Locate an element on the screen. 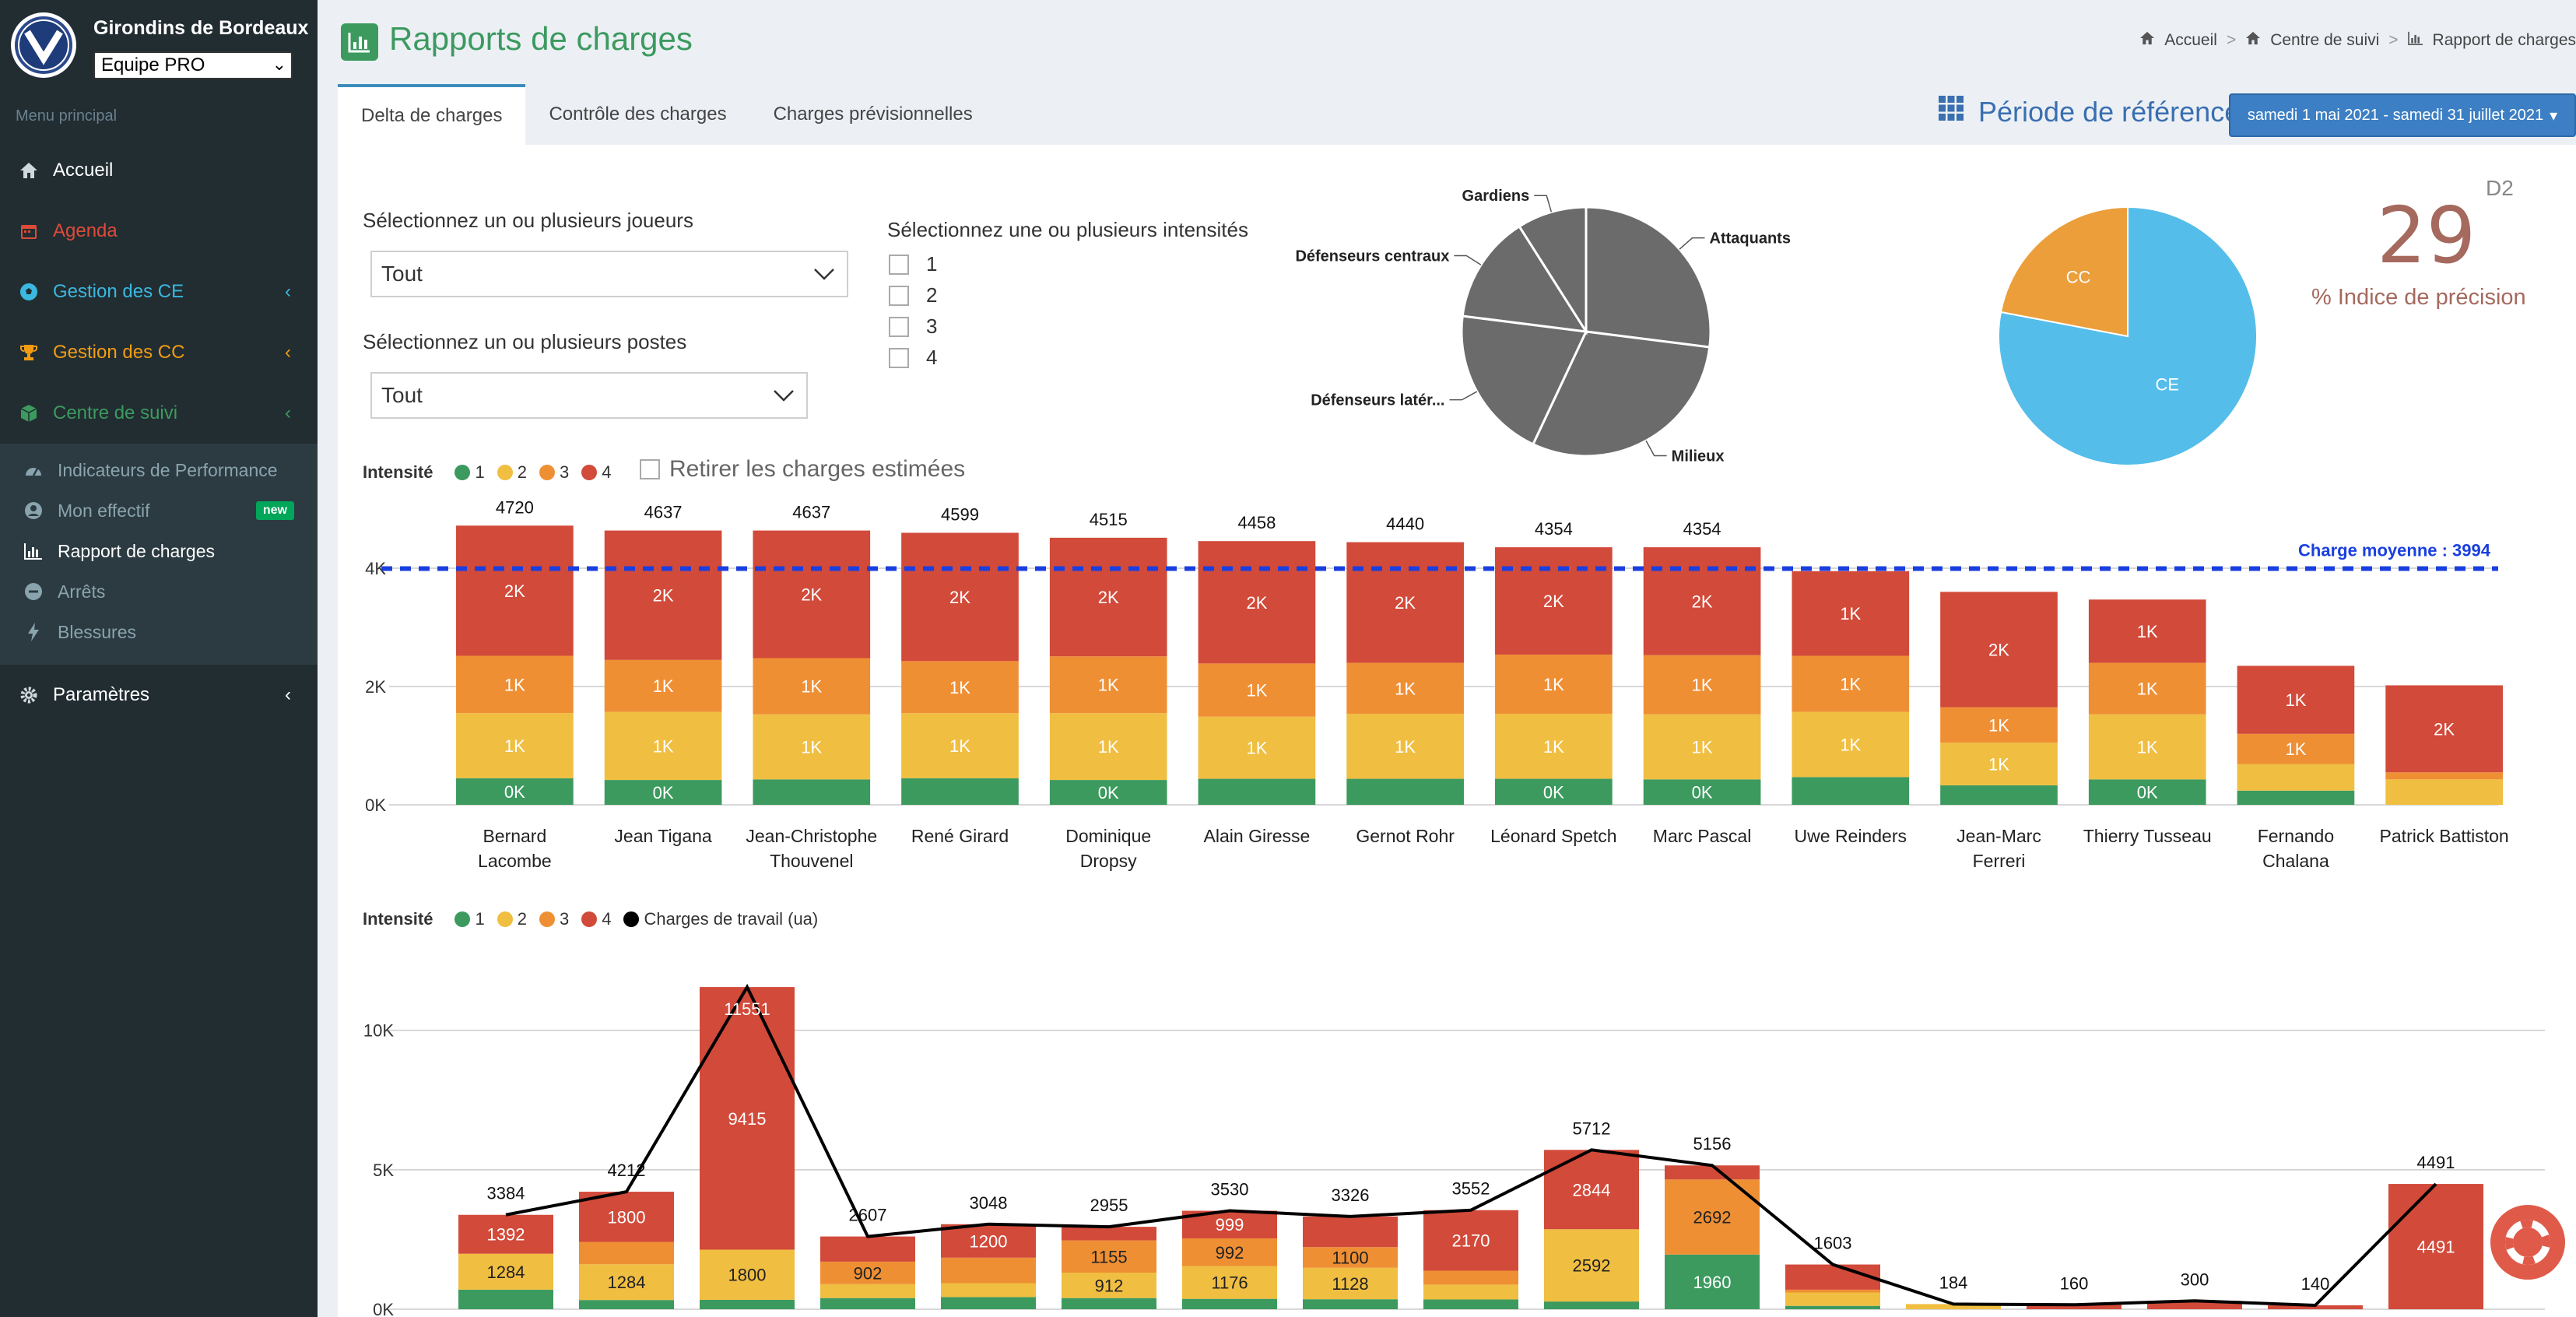  legend-title: Intensité is located at coordinates (398, 919).